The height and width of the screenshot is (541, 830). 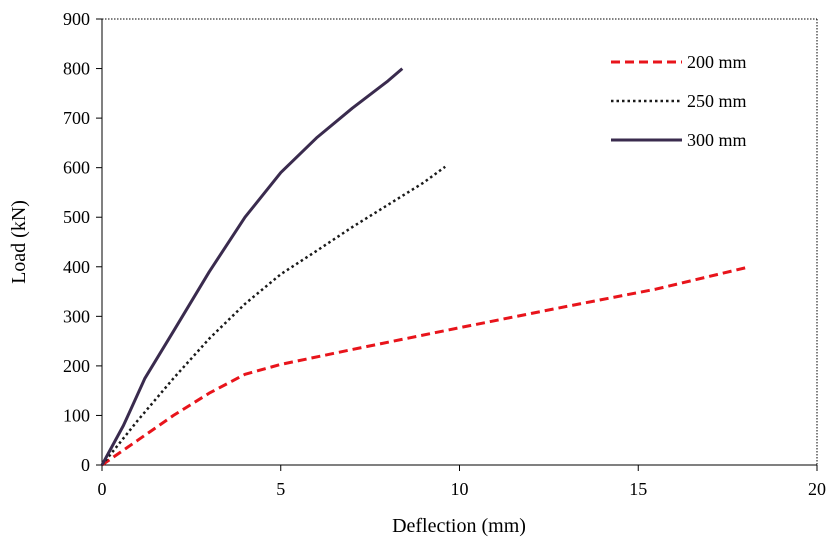 What do you see at coordinates (82, 242) in the screenshot?
I see `y-axis-ticks: 0 100 200 300 400 500 600 700 800 900` at bounding box center [82, 242].